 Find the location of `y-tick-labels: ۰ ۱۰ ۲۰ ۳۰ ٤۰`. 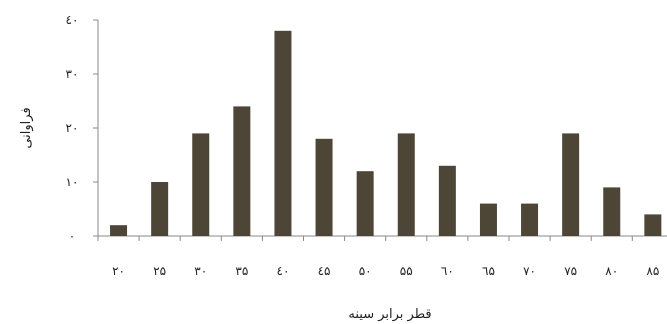

y-tick-labels: ۰ ۱۰ ۲۰ ۳۰ ٤۰ is located at coordinates (72, 128).